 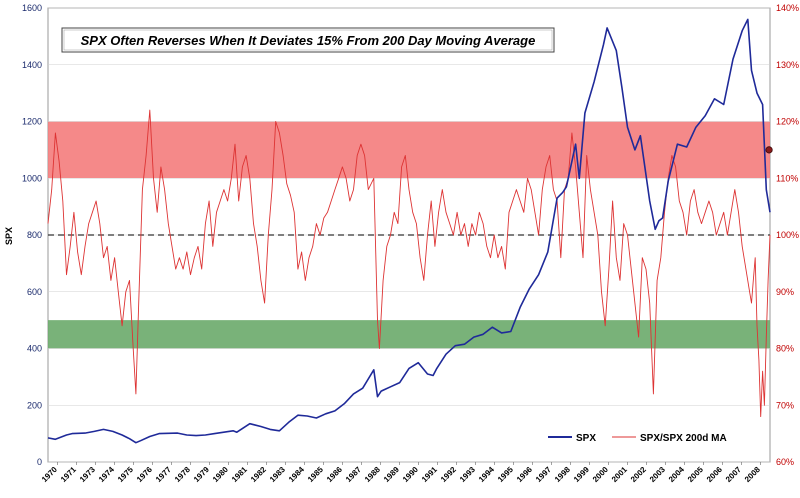 What do you see at coordinates (409, 150) in the screenshot?
I see `band-overbought` at bounding box center [409, 150].